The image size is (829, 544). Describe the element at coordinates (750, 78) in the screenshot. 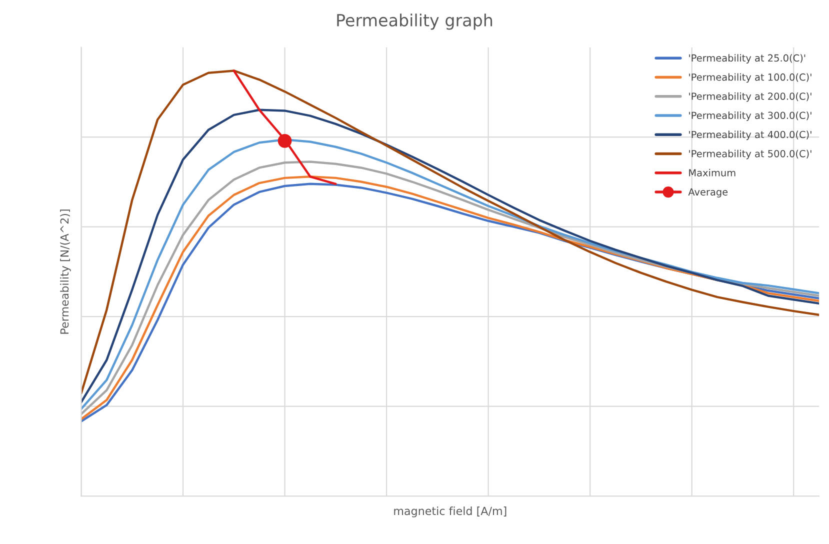

I see `legend-label: 'Permeability at 100.0(C)'` at that location.